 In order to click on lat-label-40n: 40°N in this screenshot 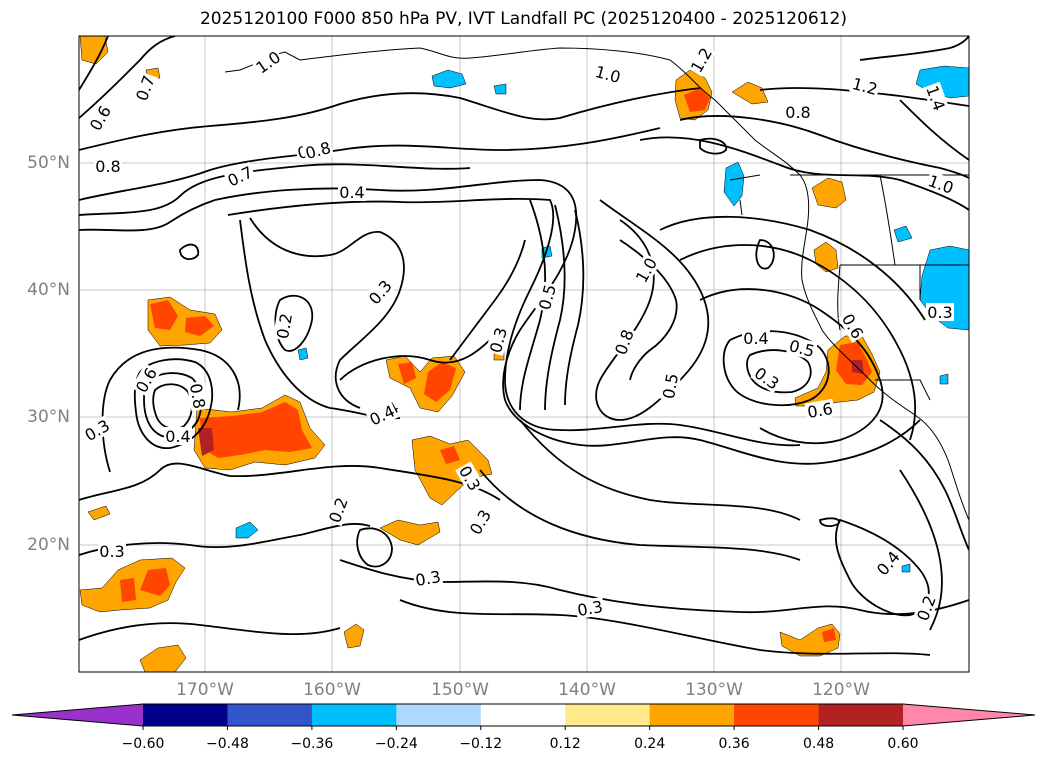, I will do `click(48, 290)`.